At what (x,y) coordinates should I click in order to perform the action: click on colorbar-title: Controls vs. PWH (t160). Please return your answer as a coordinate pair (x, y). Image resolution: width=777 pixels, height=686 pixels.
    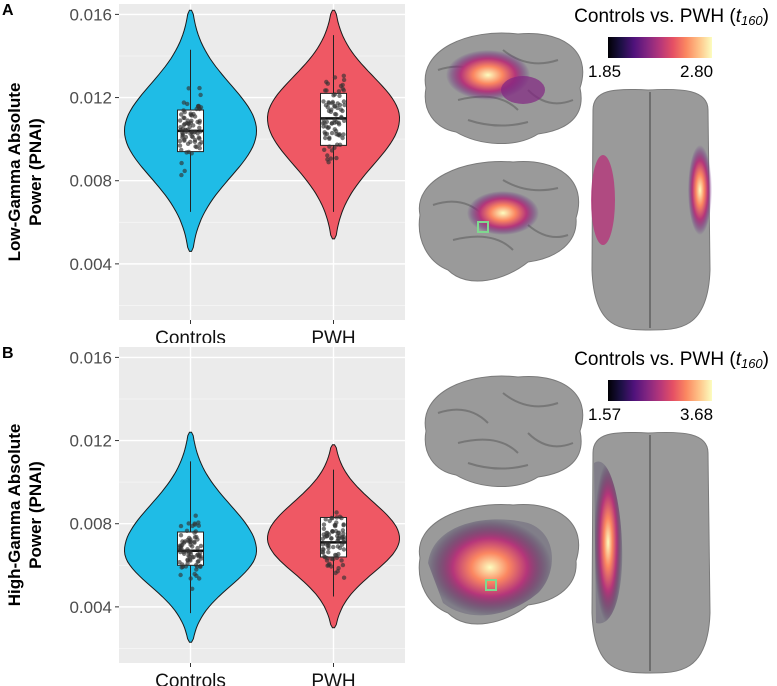
    Looking at the image, I should click on (671, 17).